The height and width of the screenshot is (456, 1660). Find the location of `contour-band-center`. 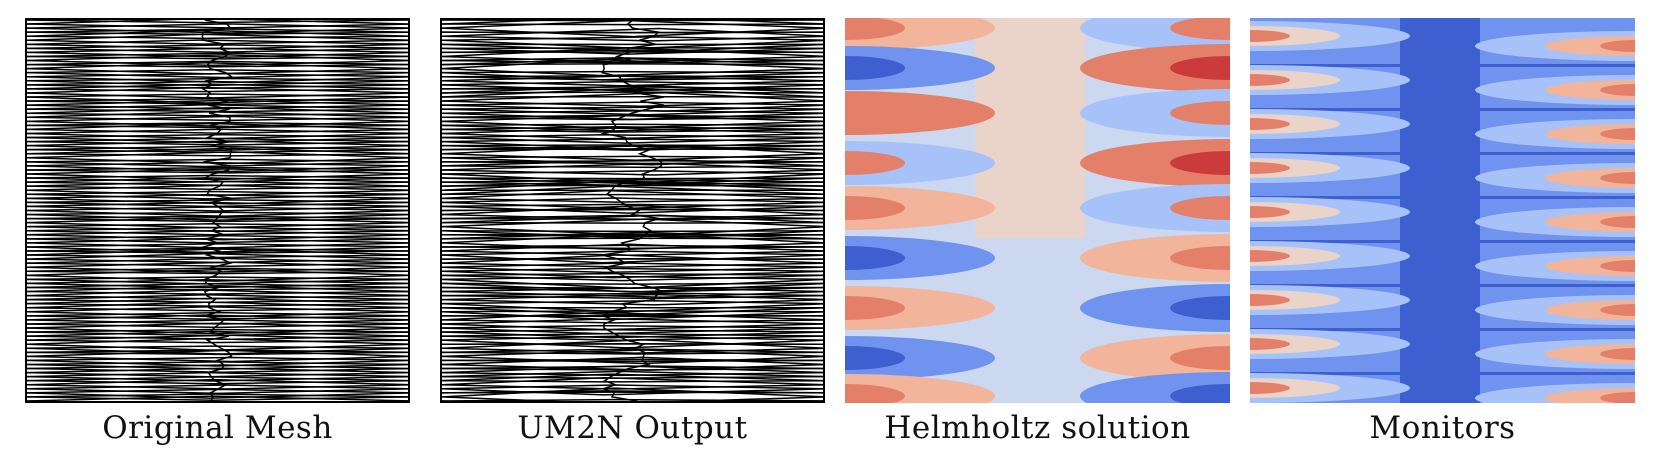

contour-band-center is located at coordinates (1030, 128).